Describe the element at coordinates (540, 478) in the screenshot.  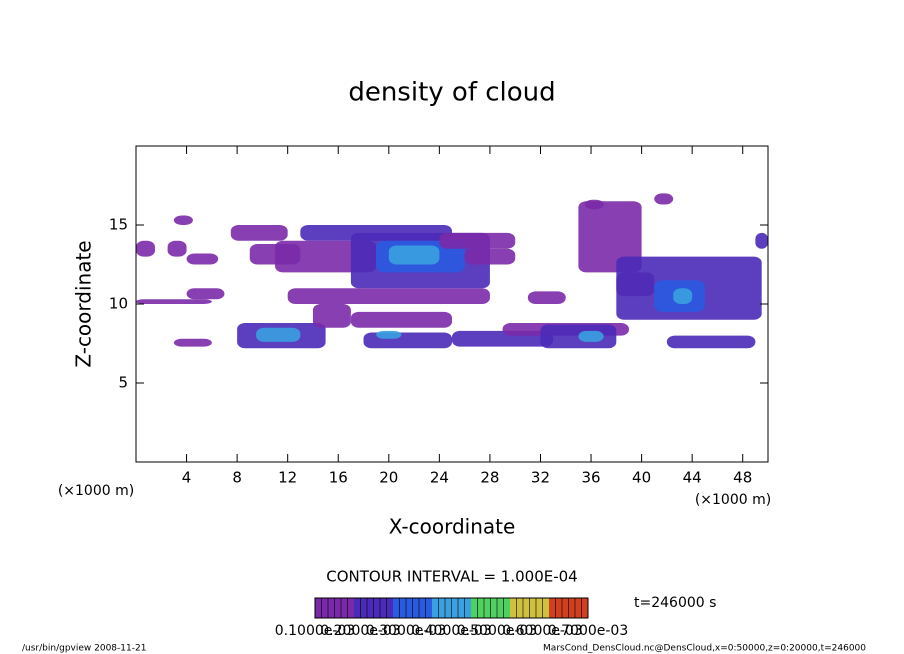
I see `x-tick-label: 32` at that location.